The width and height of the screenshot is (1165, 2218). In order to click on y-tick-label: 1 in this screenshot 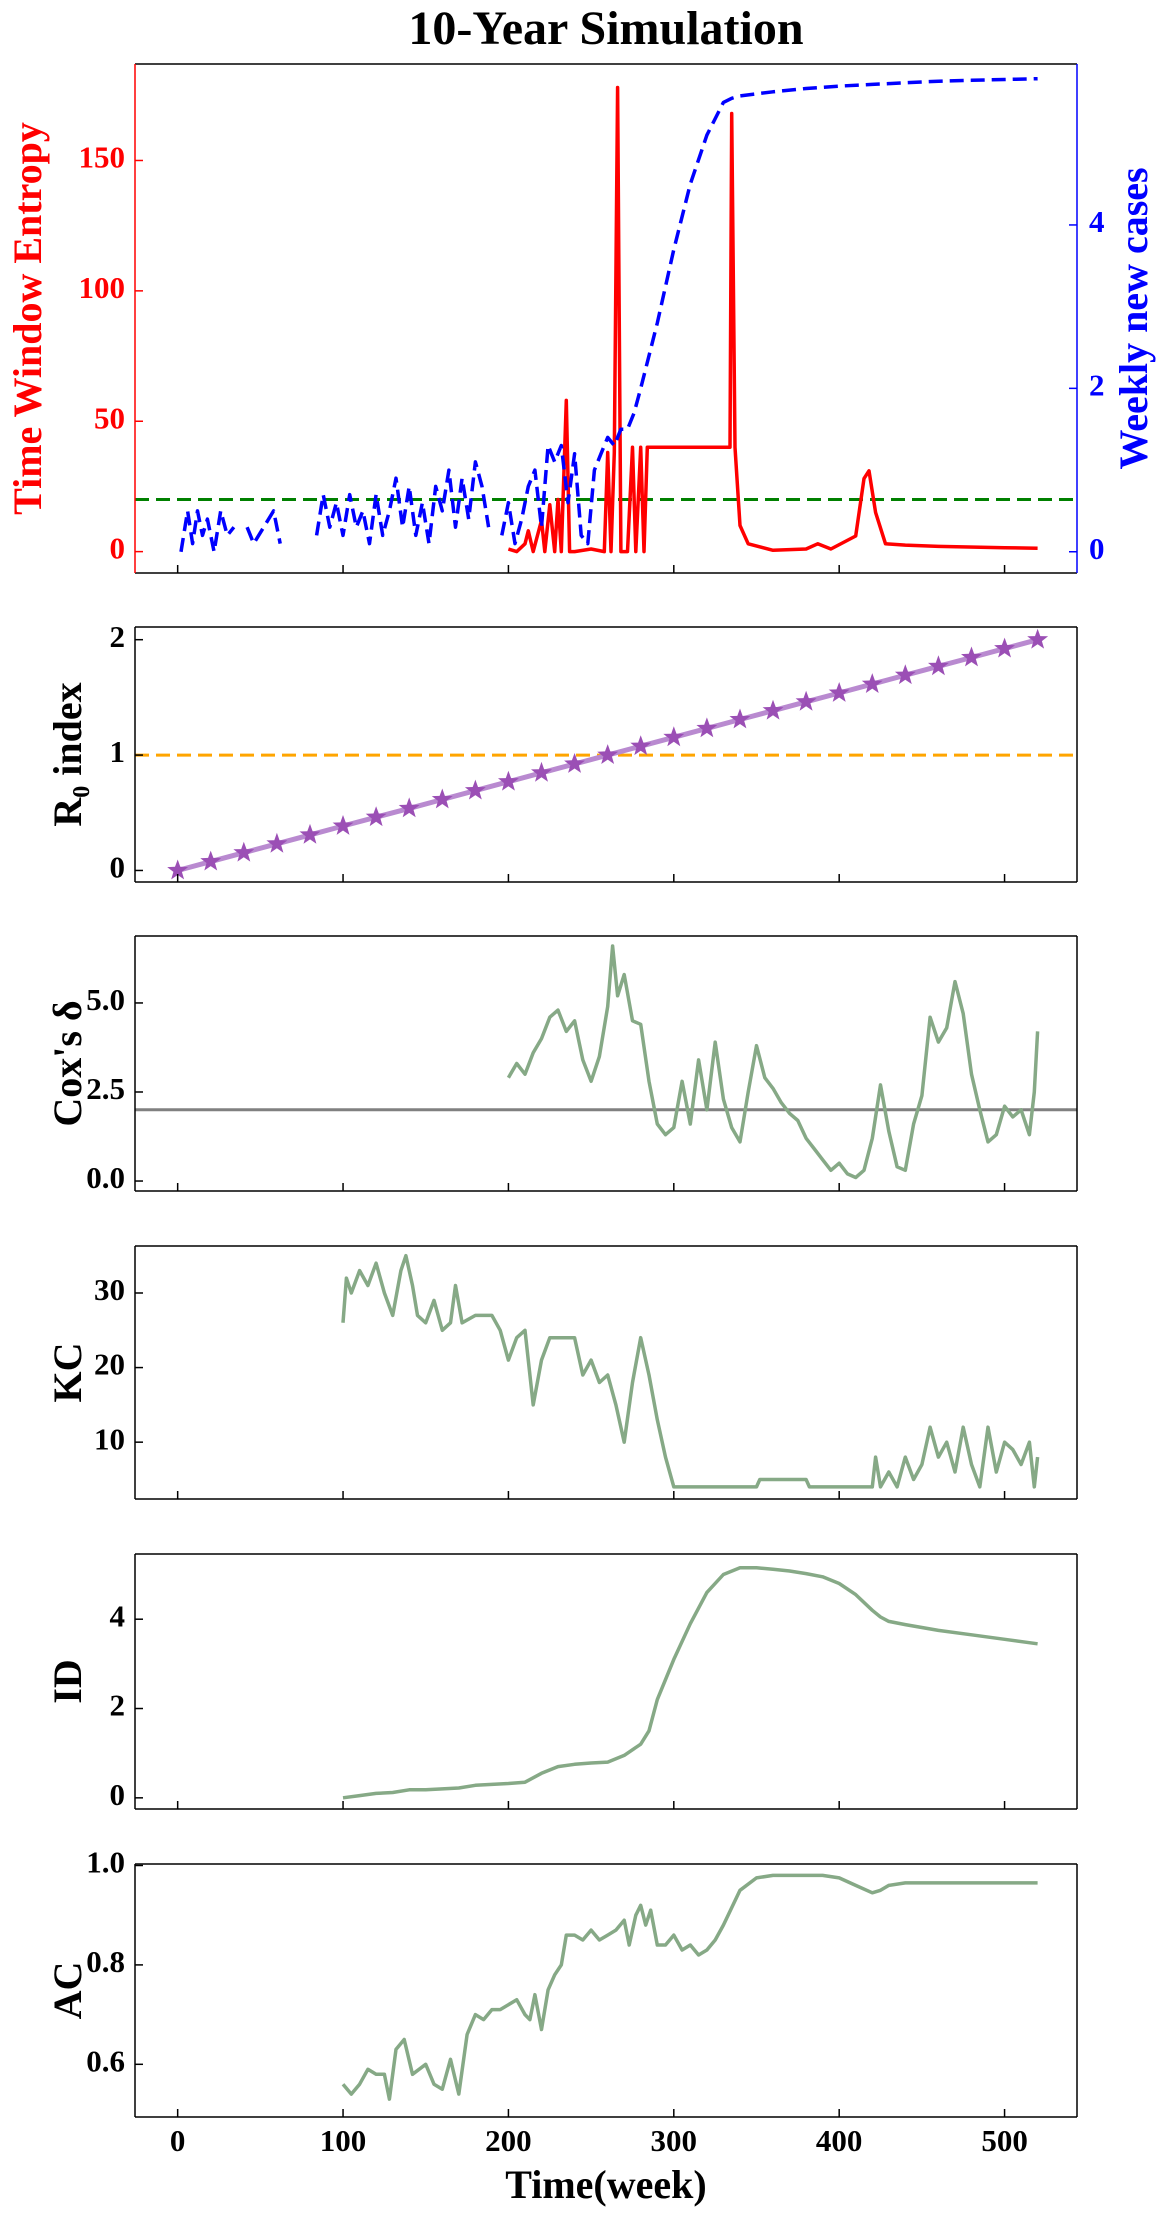, I will do `click(118, 751)`.